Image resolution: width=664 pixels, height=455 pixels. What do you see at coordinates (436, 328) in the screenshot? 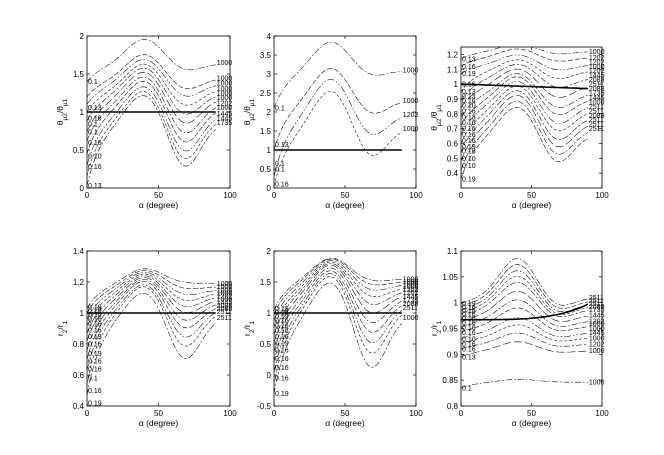
I see `y-axis-label: r2/r1` at bounding box center [436, 328].